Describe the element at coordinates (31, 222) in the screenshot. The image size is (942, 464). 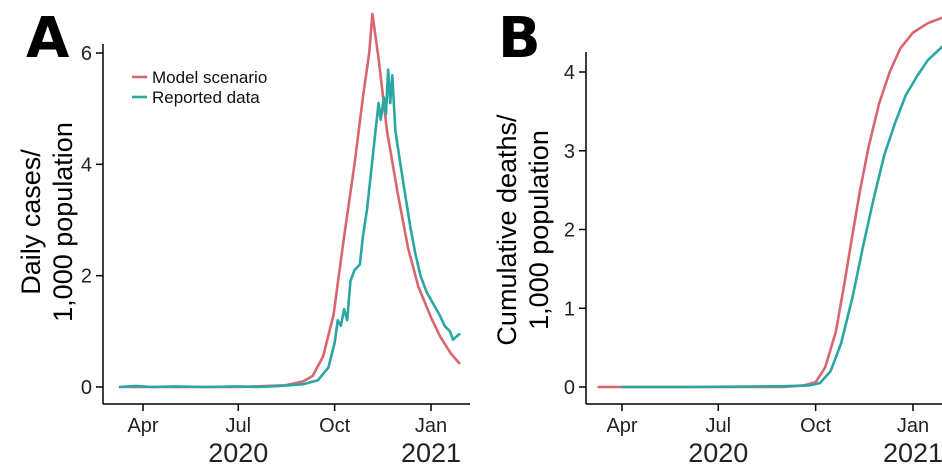
I see `panel-a-ylabel-line1: Daily cases/` at that location.